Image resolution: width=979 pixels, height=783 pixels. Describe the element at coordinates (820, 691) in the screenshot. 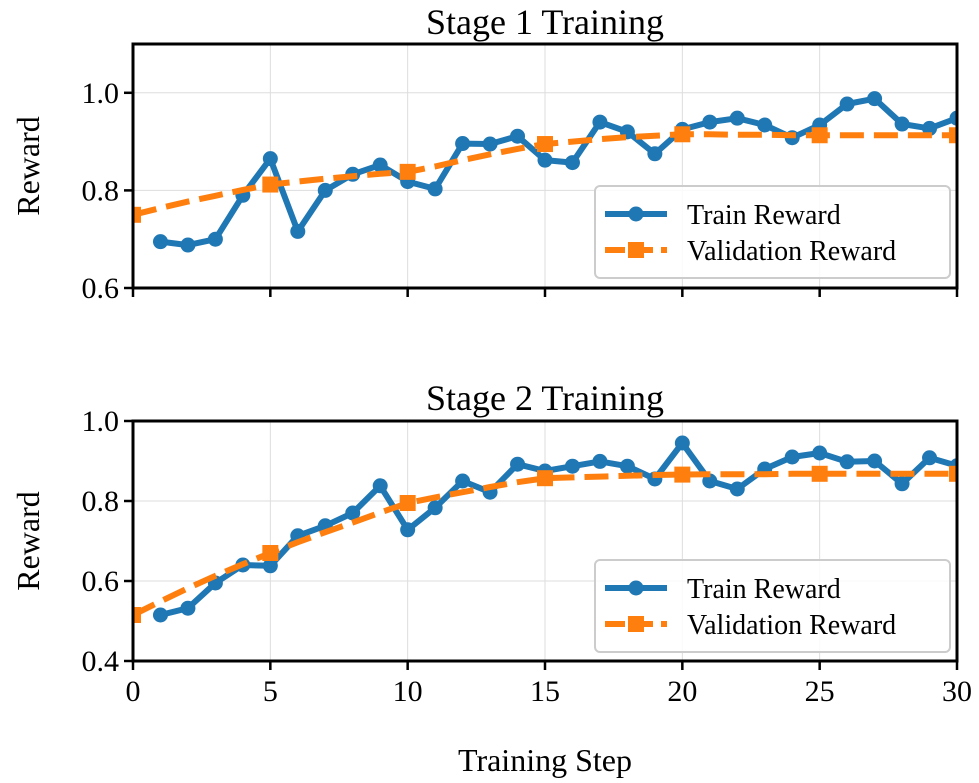

I see `x-tick-label: 25` at that location.